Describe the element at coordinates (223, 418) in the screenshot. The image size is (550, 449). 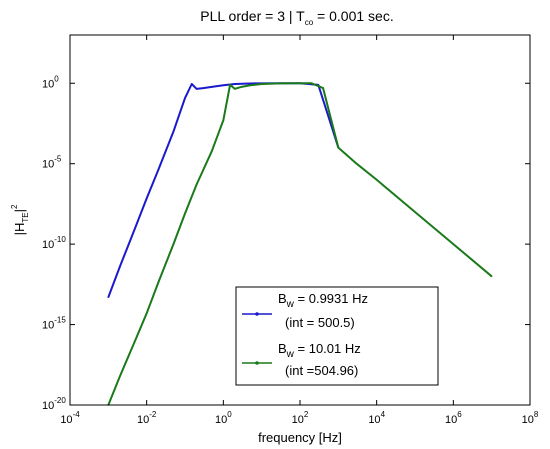
I see `x-tick-label: 10⁰` at that location.